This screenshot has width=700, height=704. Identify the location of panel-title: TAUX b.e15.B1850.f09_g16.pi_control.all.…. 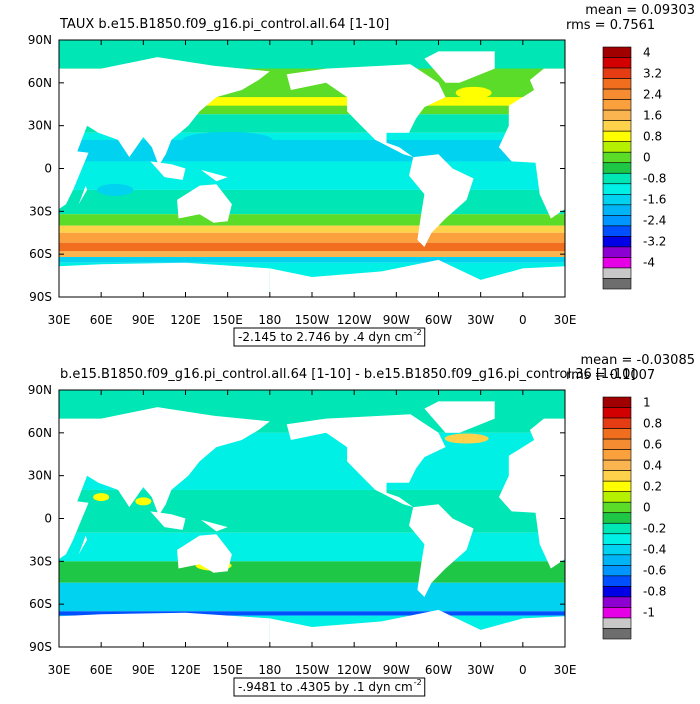
(224, 24).